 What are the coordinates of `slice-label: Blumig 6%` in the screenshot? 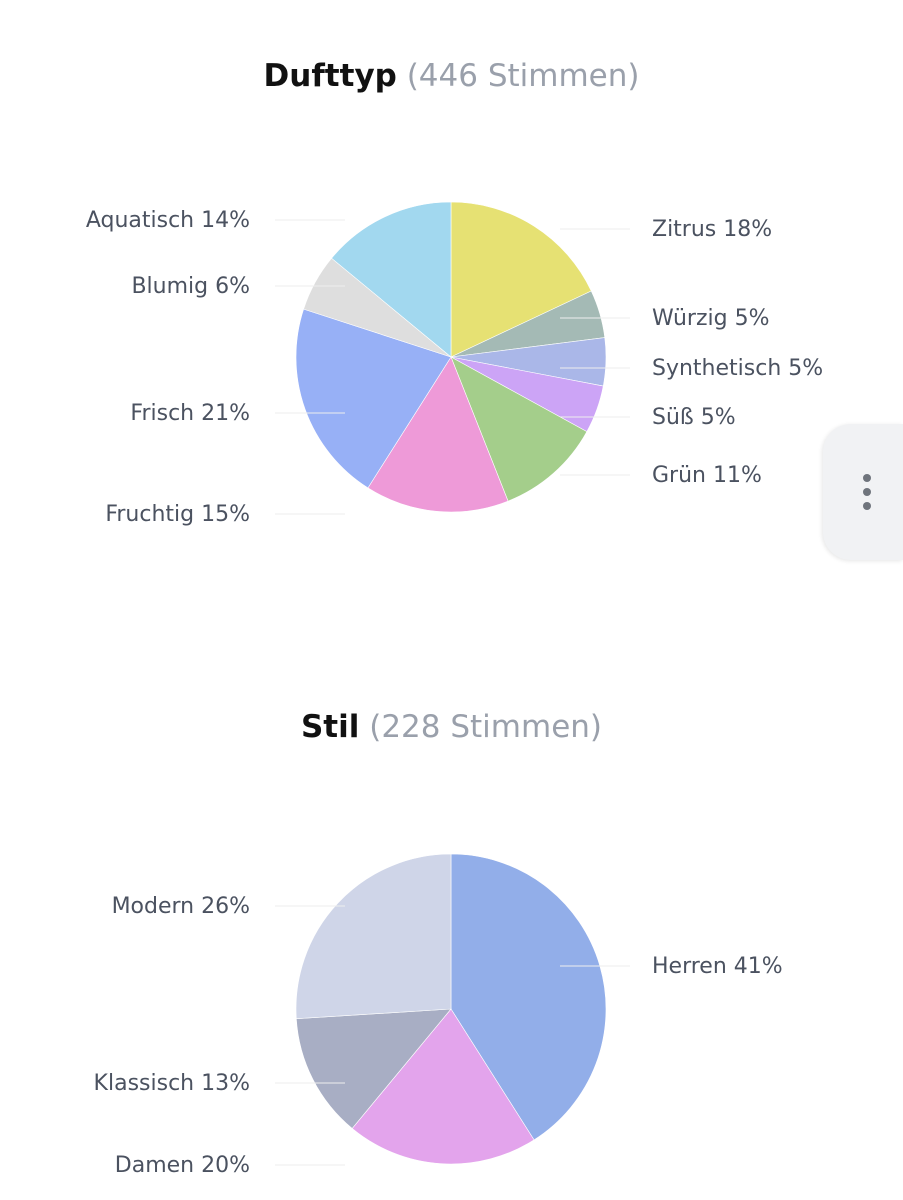 It's located at (190, 286).